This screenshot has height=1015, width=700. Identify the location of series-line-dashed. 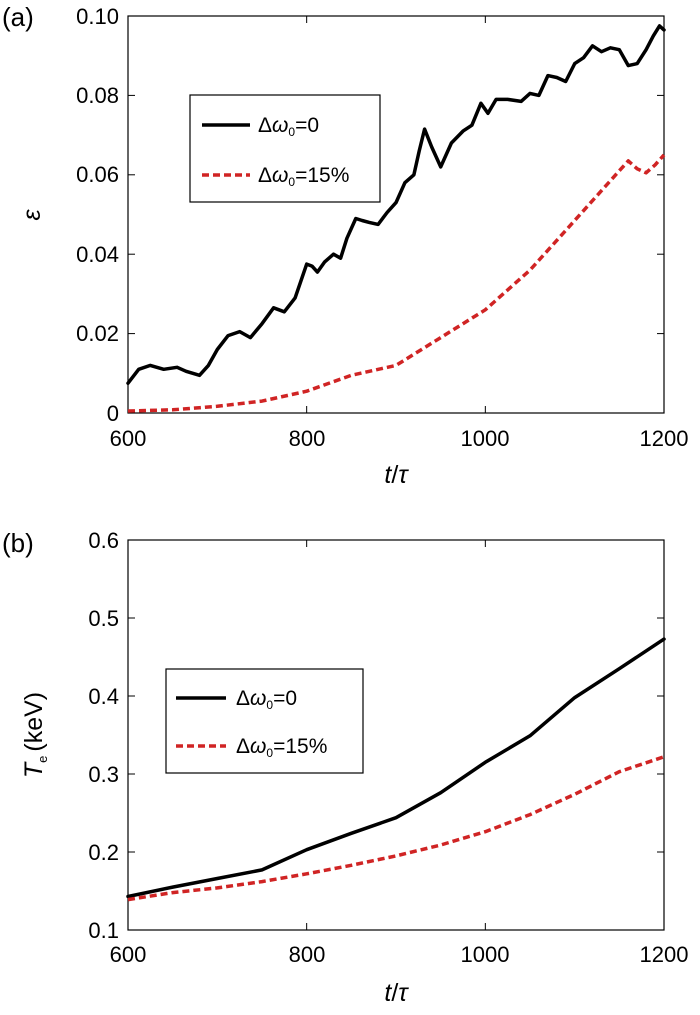
(396, 828).